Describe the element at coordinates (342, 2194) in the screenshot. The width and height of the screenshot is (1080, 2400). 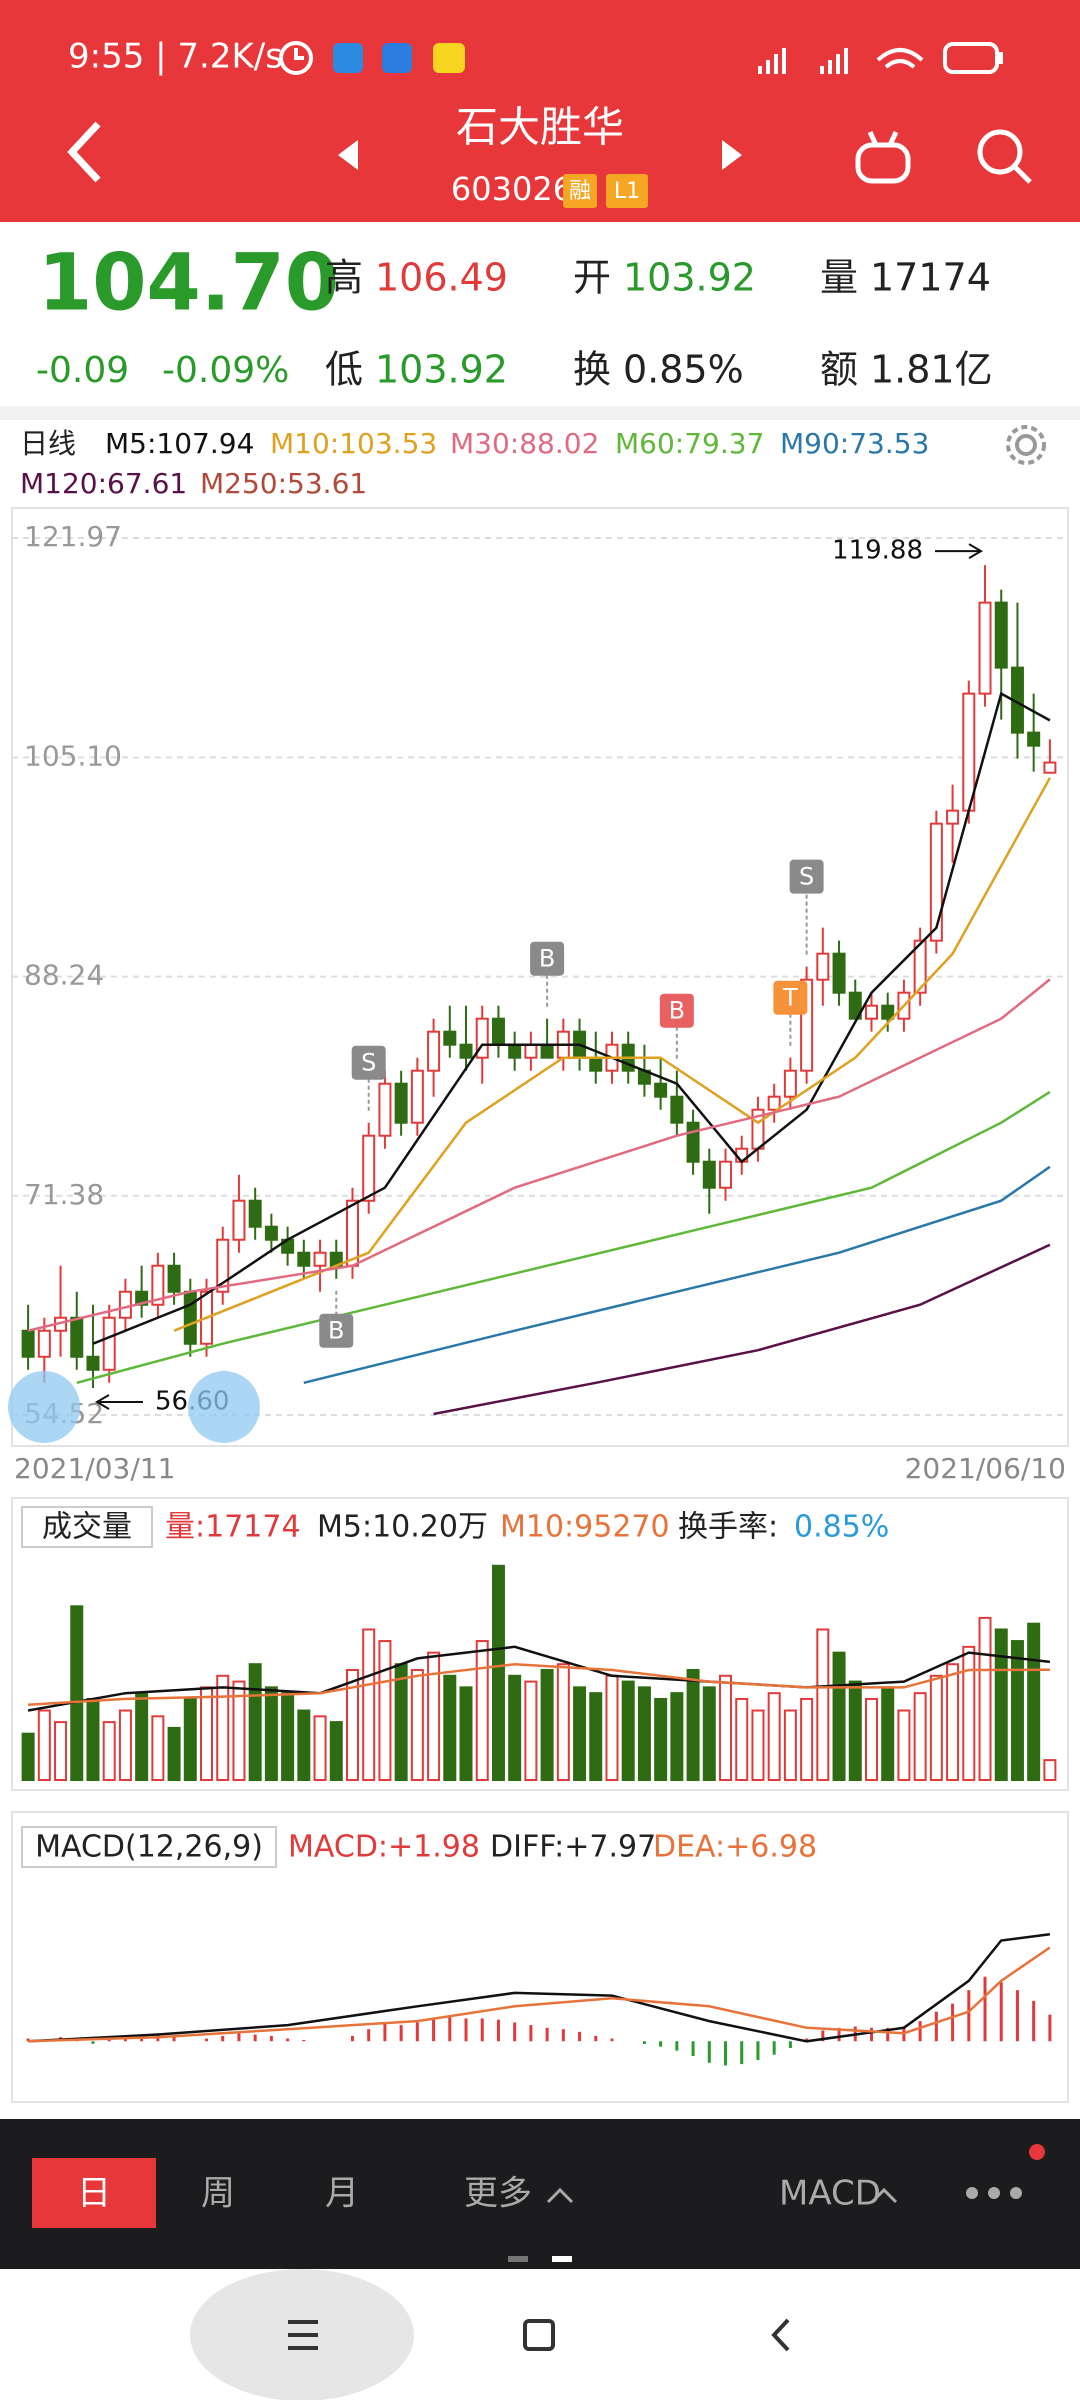
I see `period-tab: 月` at that location.